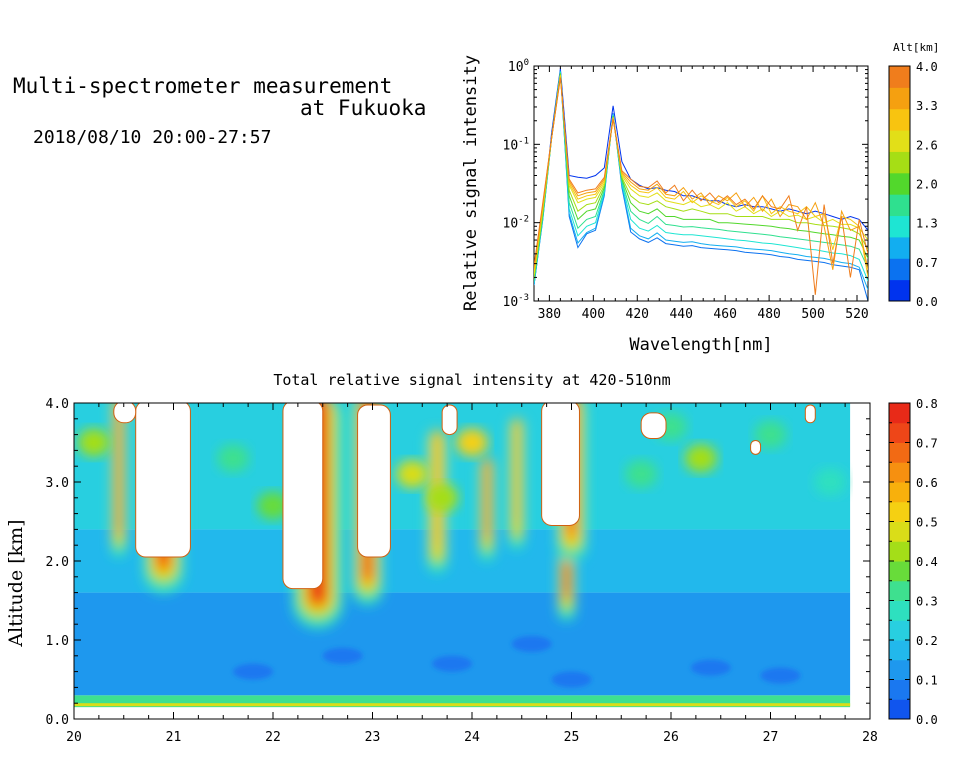 This screenshot has width=960, height=770. Describe the element at coordinates (927, 720) in the screenshot. I see `heatmap-colorbar-label: 0.0` at that location.